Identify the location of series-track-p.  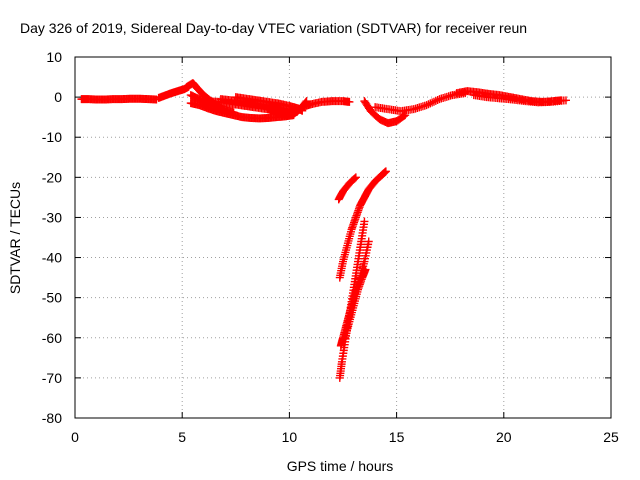
(362, 224).